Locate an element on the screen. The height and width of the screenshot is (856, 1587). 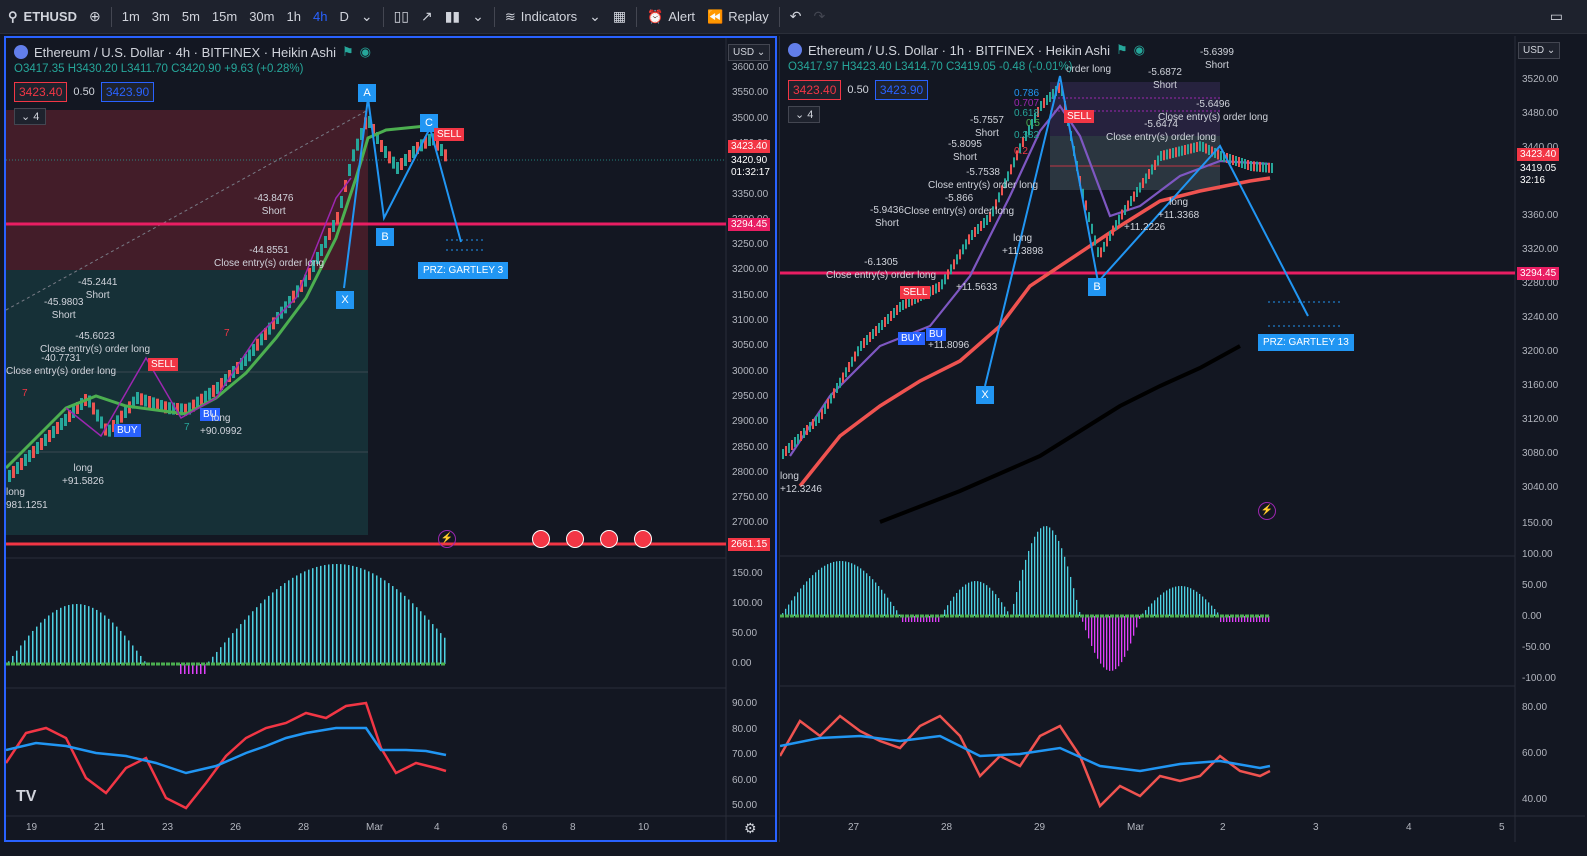
pattern-point-c: C is located at coordinates (429, 123).